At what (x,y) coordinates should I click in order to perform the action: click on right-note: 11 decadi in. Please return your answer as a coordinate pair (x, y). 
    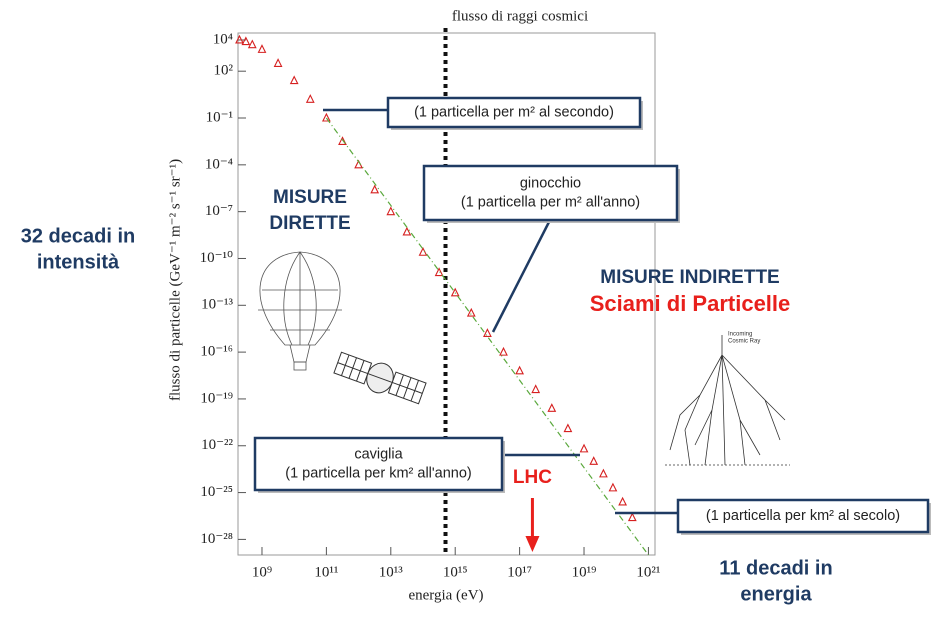
    Looking at the image, I should click on (775, 568).